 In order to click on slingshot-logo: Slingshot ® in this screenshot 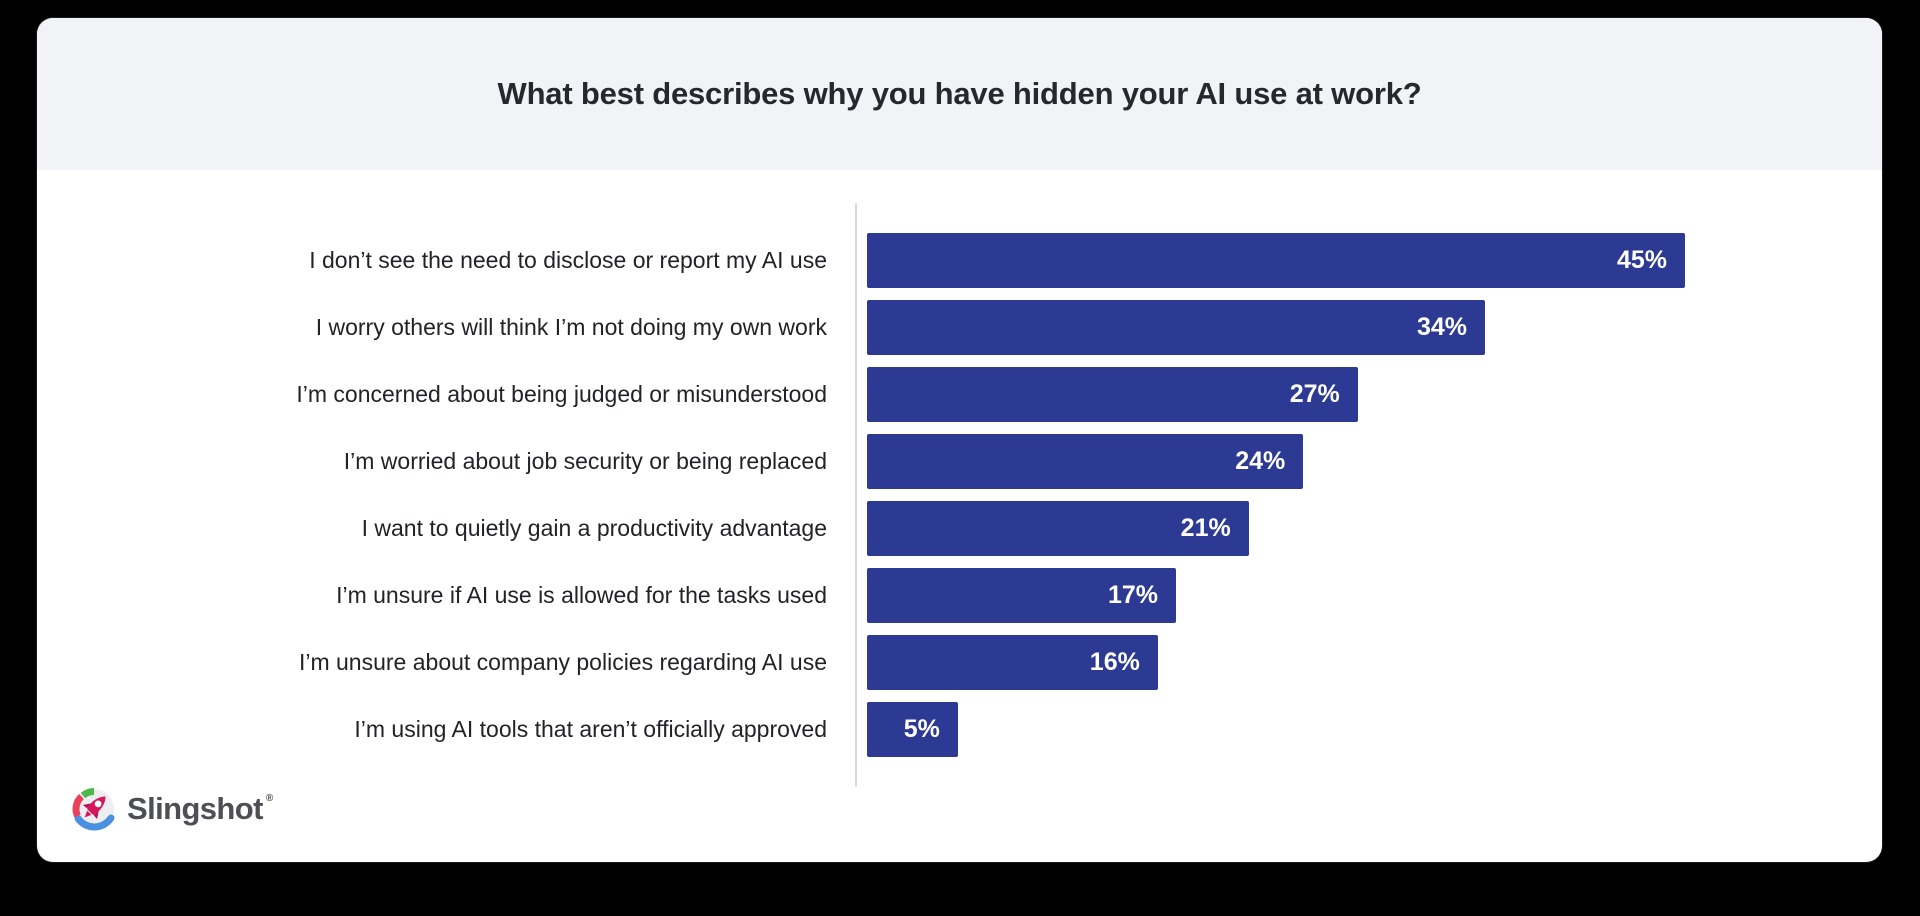, I will do `click(171, 808)`.